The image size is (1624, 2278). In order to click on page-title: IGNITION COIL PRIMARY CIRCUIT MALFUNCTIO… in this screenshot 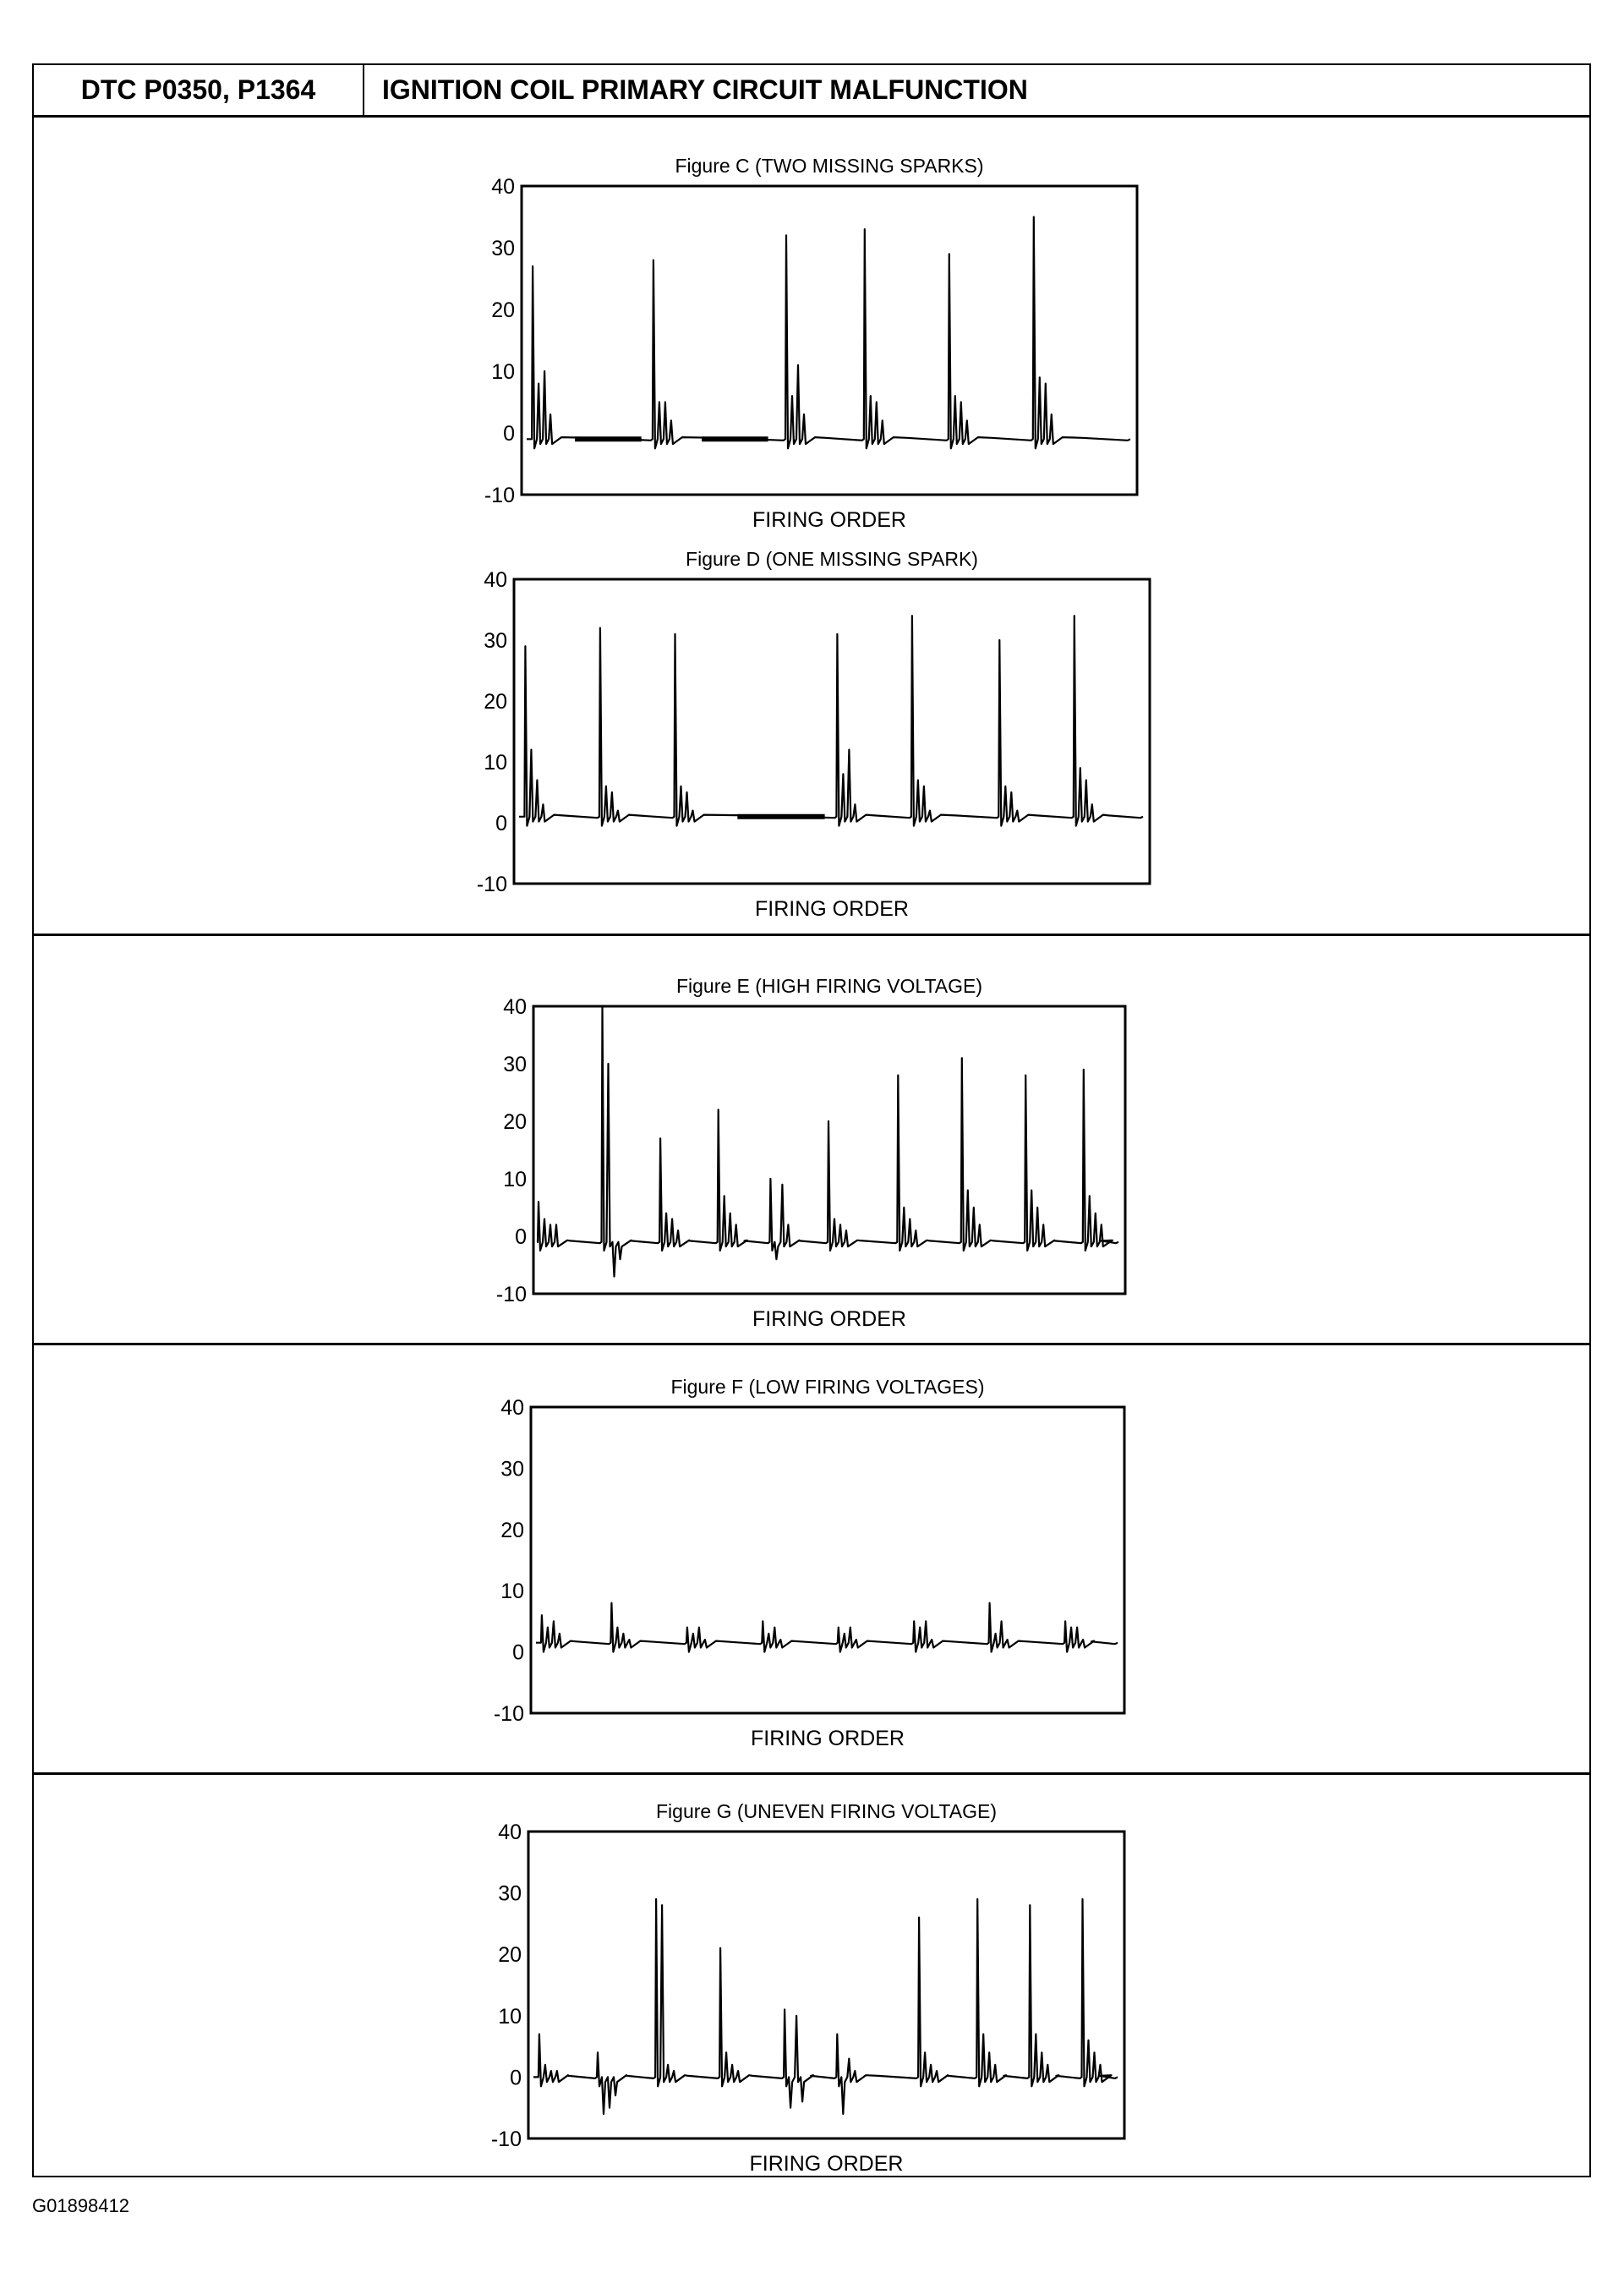, I will do `click(705, 89)`.